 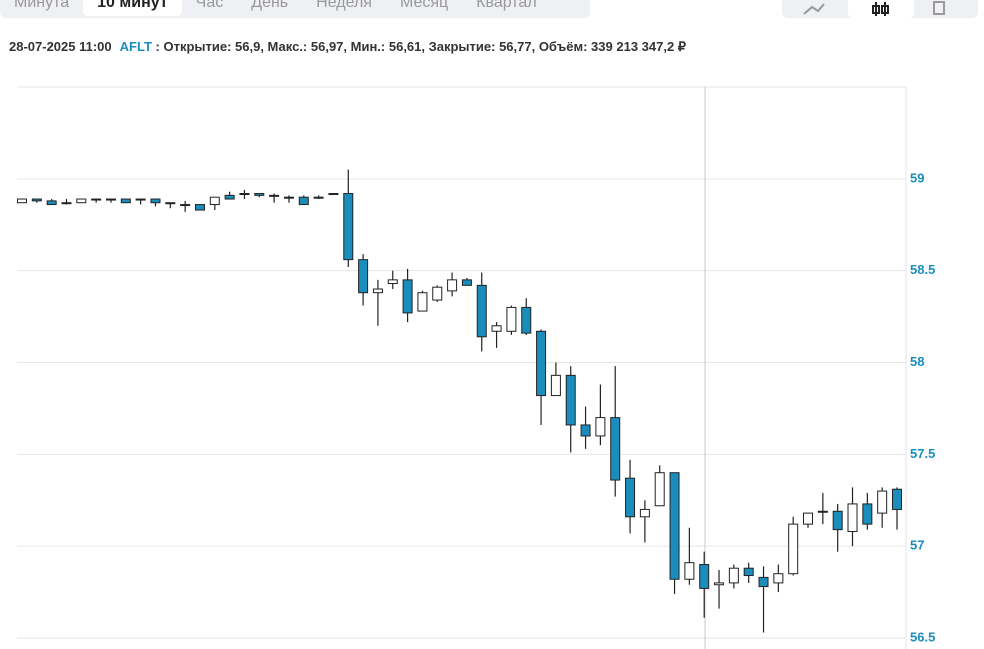 What do you see at coordinates (814, 9) in the screenshot?
I see `line-chart-button` at bounding box center [814, 9].